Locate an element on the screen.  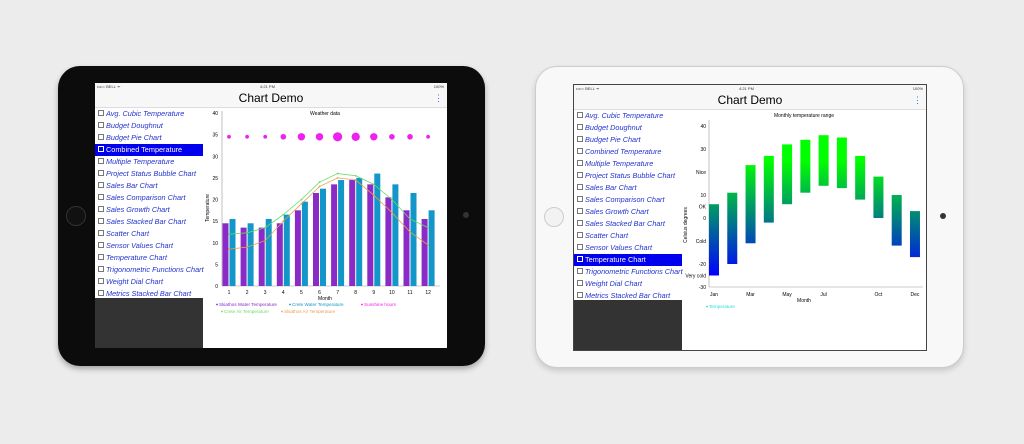
sidebar-item-label: Weight Dial Chart is located at coordinates (614, 283).